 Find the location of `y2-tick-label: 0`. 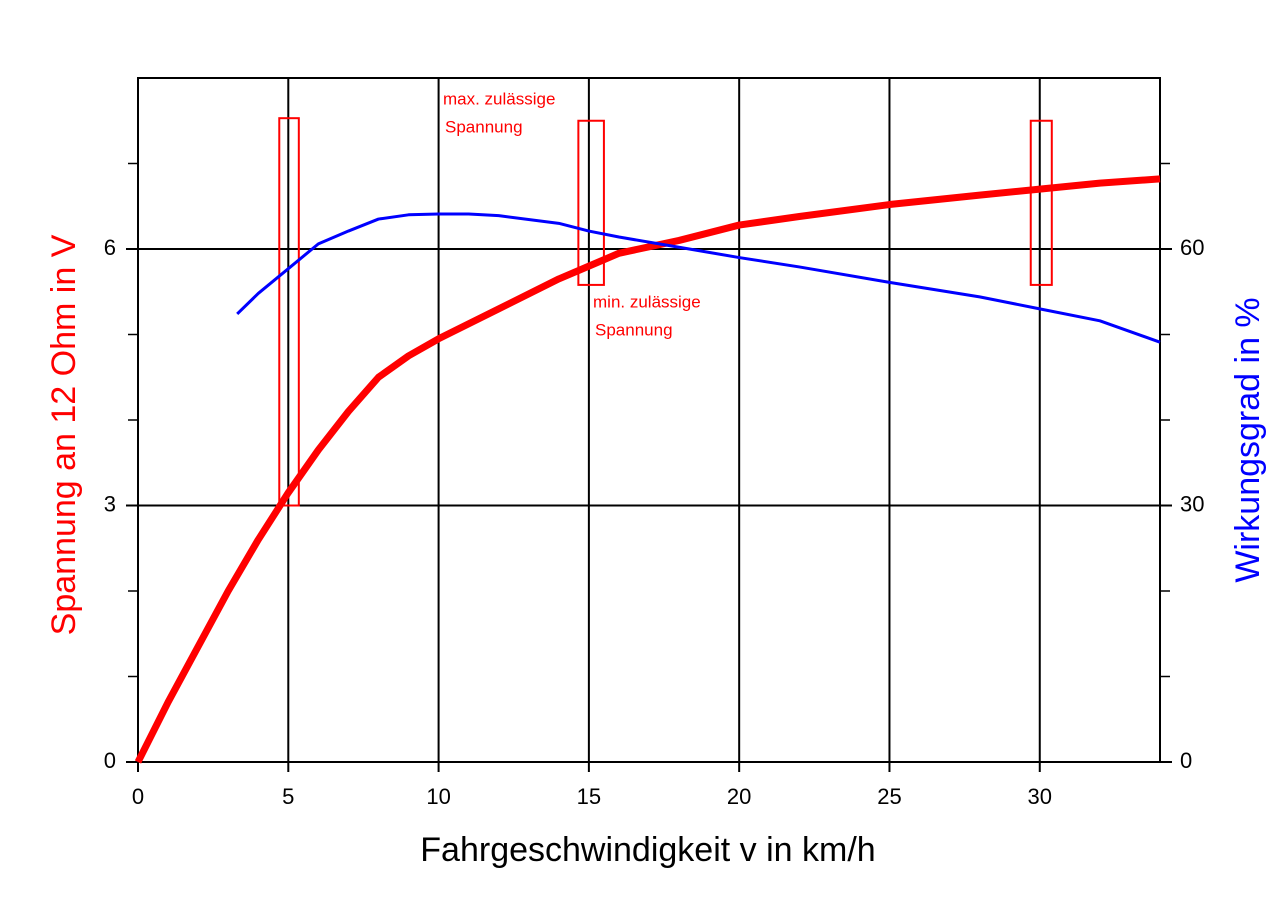

y2-tick-label: 0 is located at coordinates (1186, 760).